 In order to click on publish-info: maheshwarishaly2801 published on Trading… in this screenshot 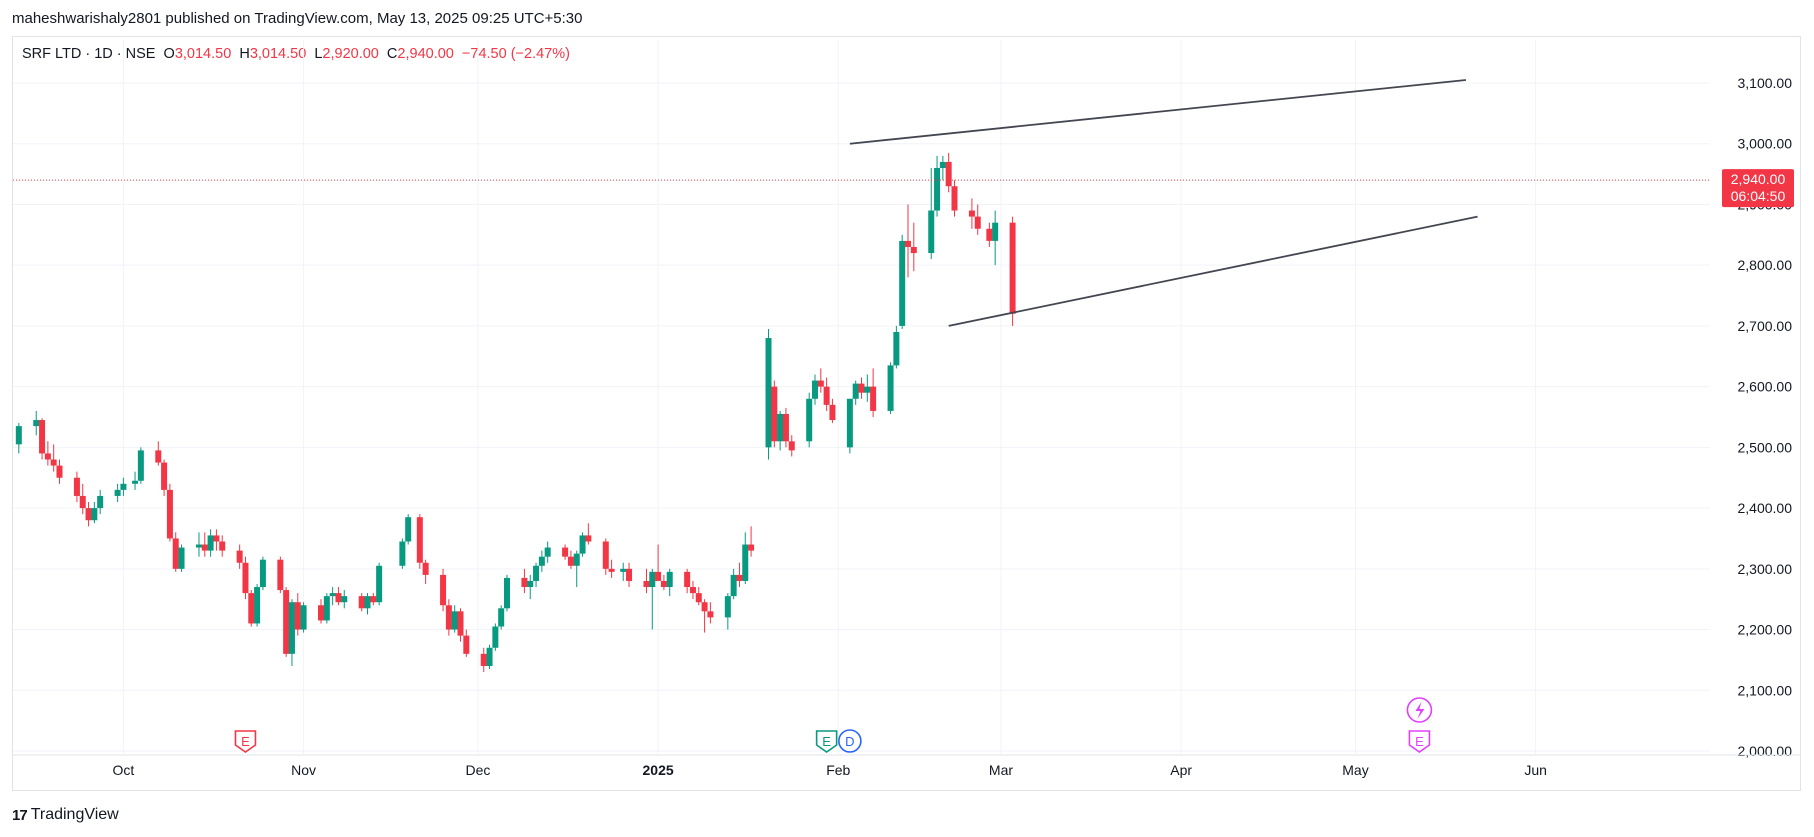, I will do `click(297, 18)`.